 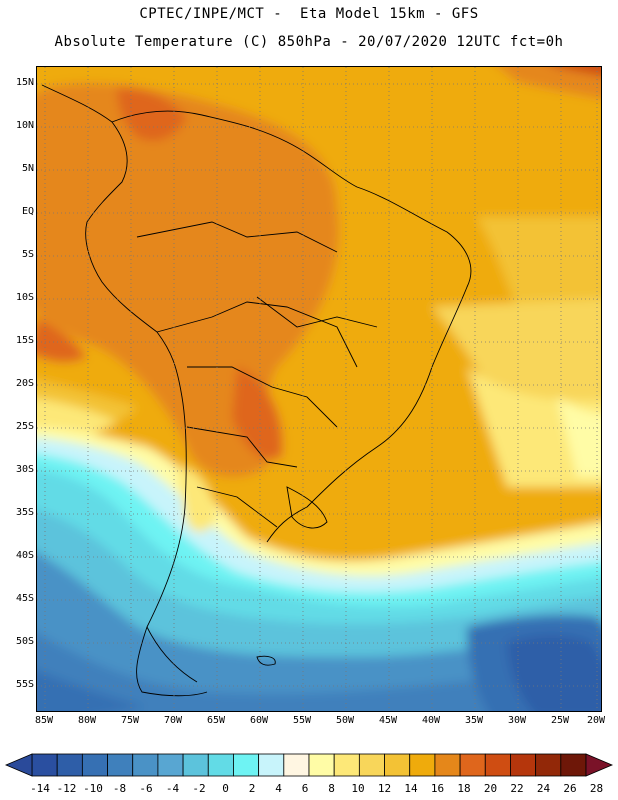 What do you see at coordinates (93, 788) in the screenshot?
I see `colorbar-tick-label: -10` at bounding box center [93, 788].